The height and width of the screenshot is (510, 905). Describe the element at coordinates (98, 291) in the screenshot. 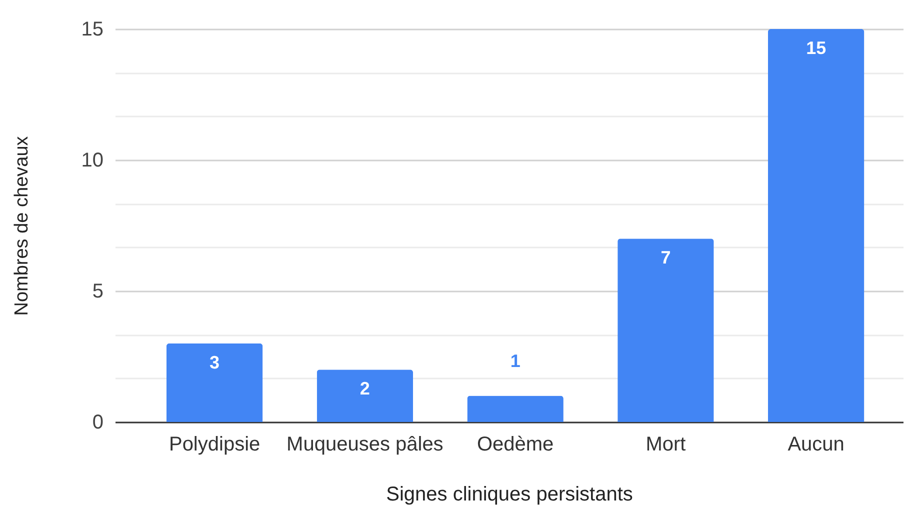

I see `y-tick-label: 5` at that location.